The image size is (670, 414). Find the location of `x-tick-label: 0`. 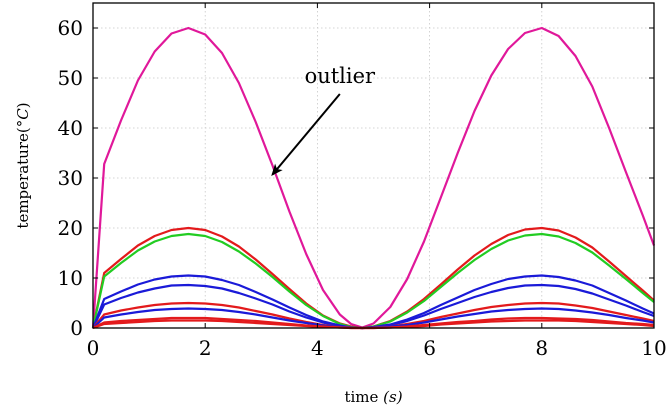

x-tick-label: 0 is located at coordinates (93, 348).